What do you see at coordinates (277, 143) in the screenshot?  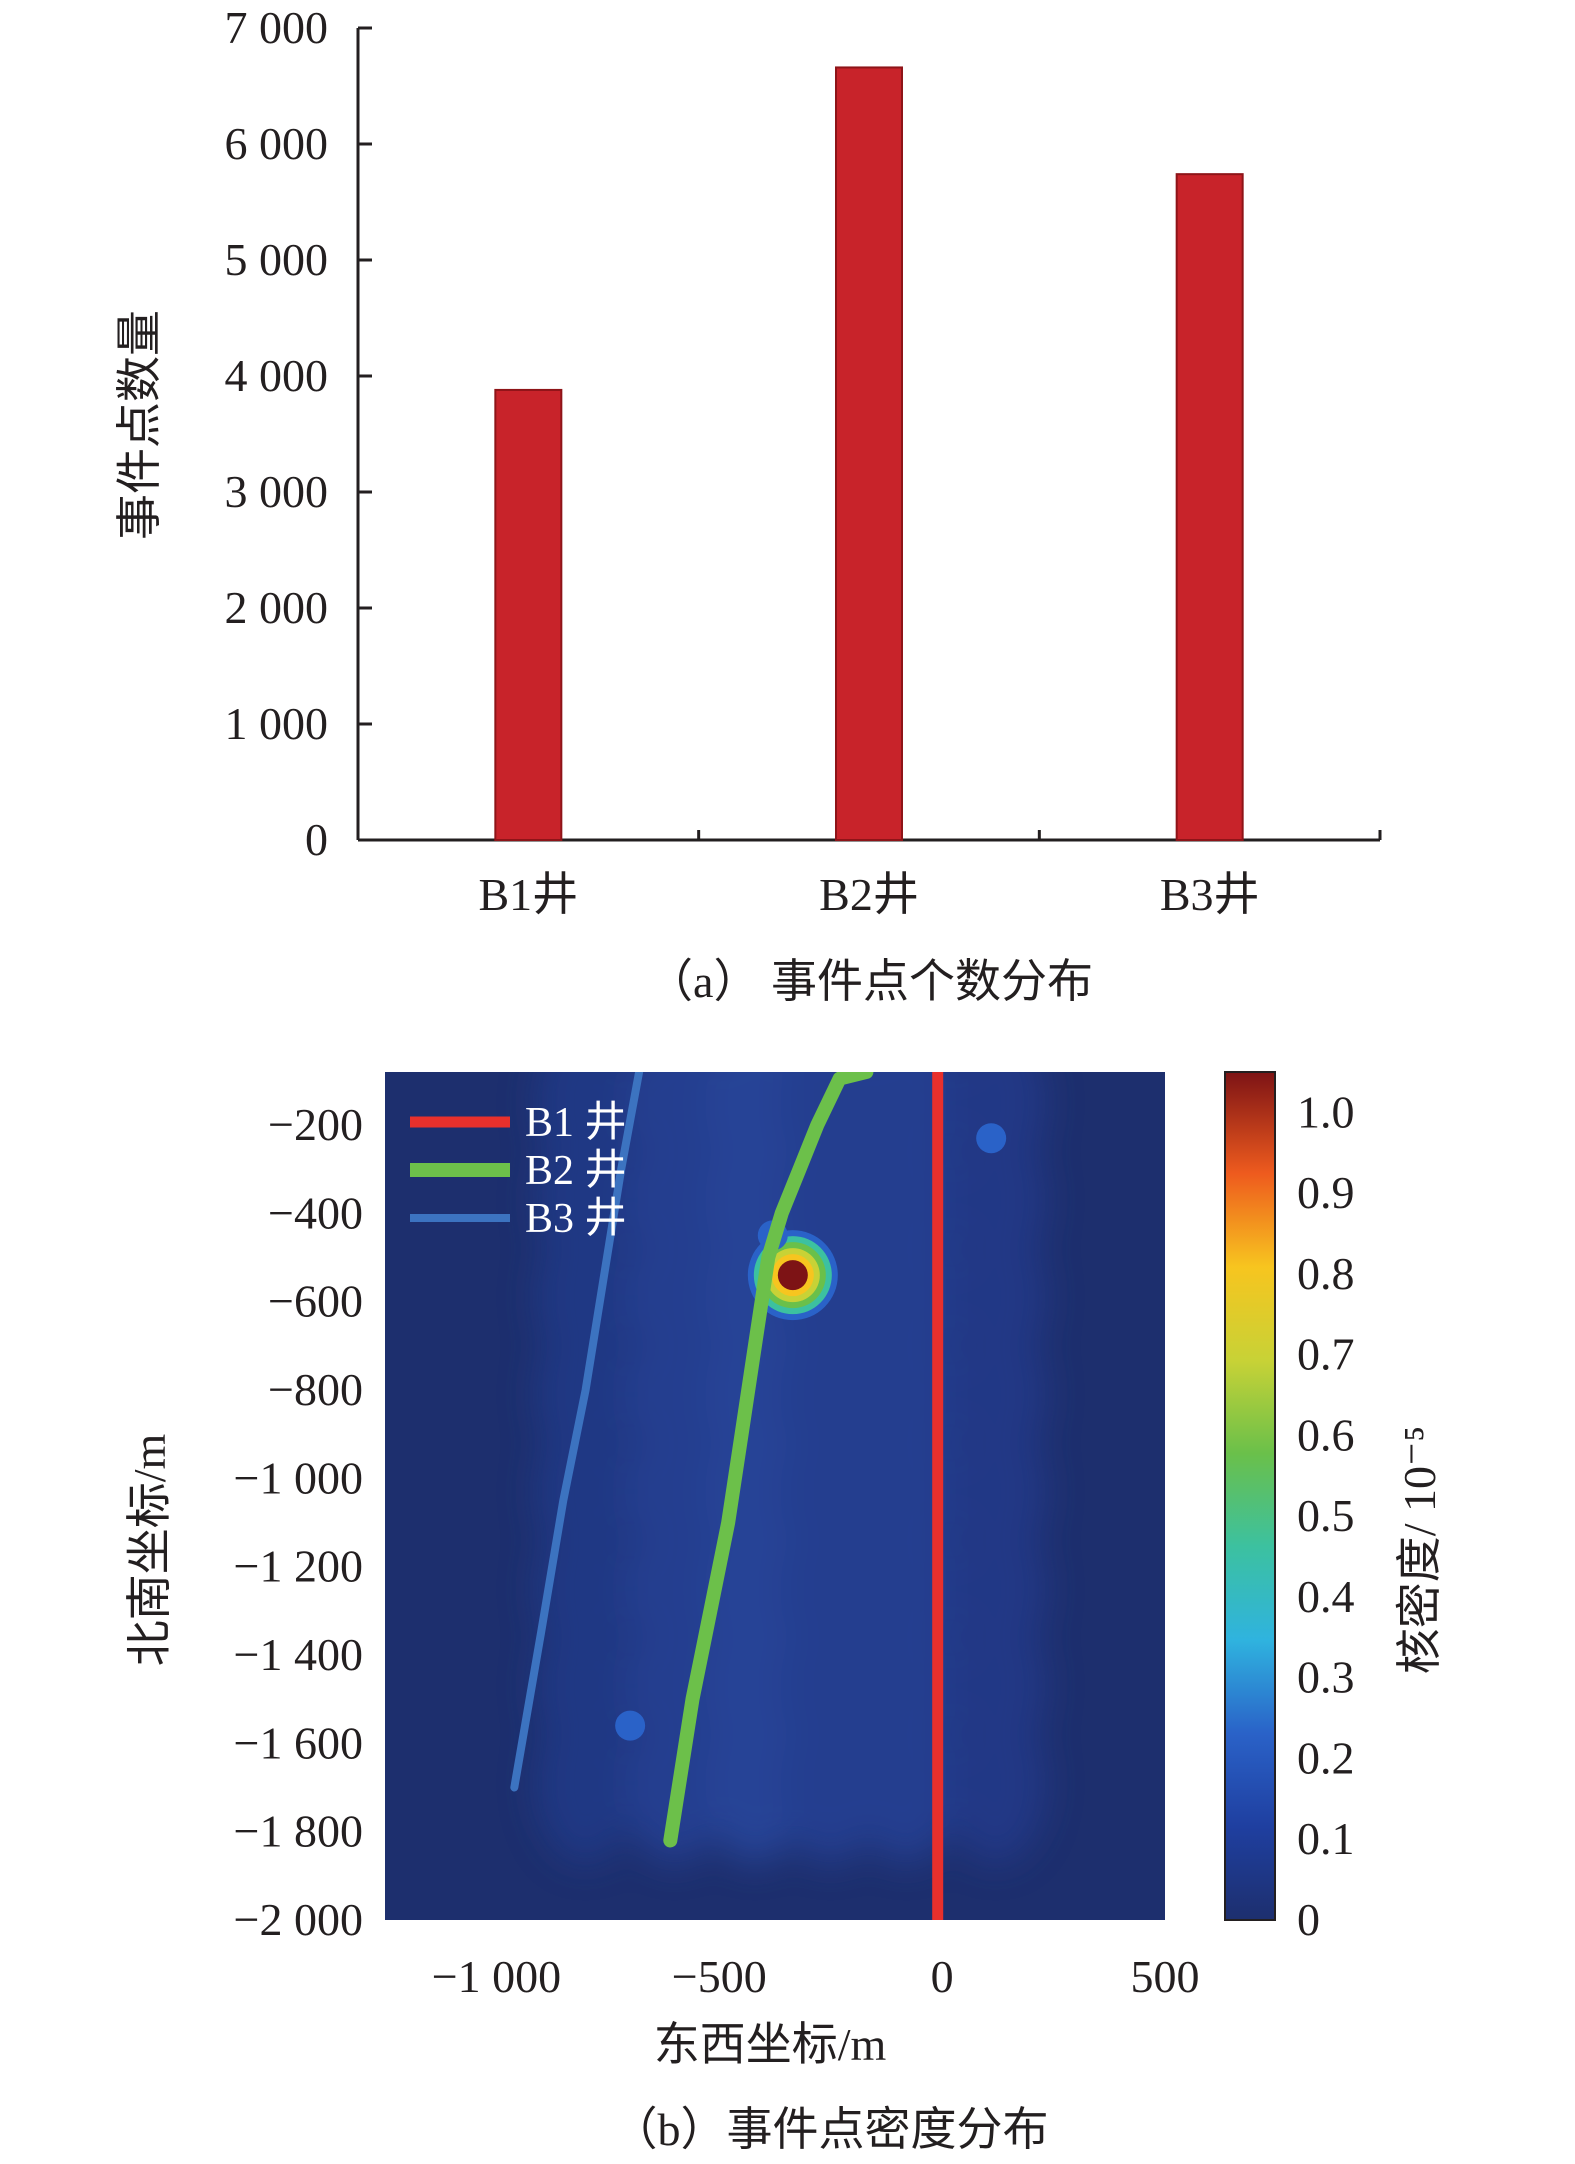 I see `y-tick-label: 6 000` at bounding box center [277, 143].